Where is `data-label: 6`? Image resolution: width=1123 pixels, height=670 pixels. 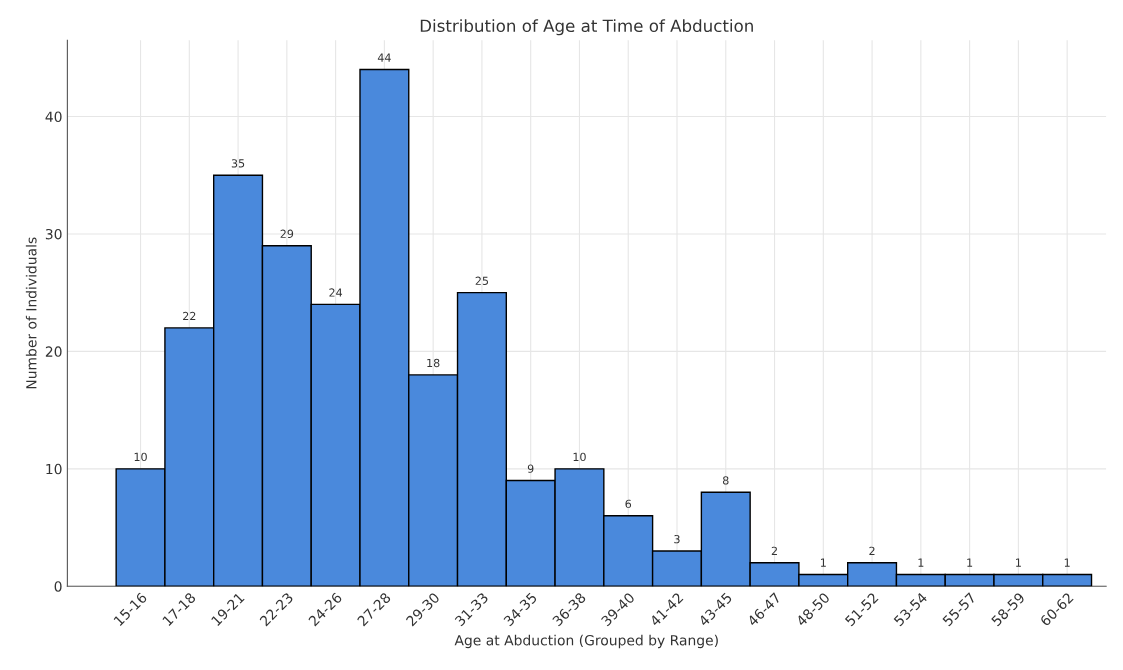
data-label: 6 is located at coordinates (628, 504).